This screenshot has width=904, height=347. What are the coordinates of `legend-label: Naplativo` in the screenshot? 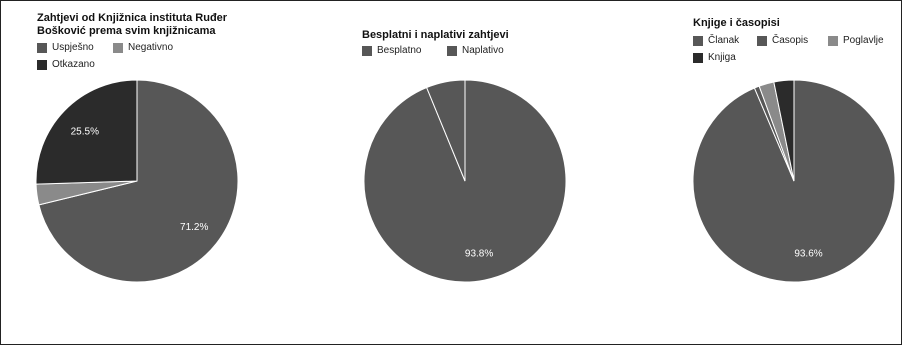 It's located at (483, 50).